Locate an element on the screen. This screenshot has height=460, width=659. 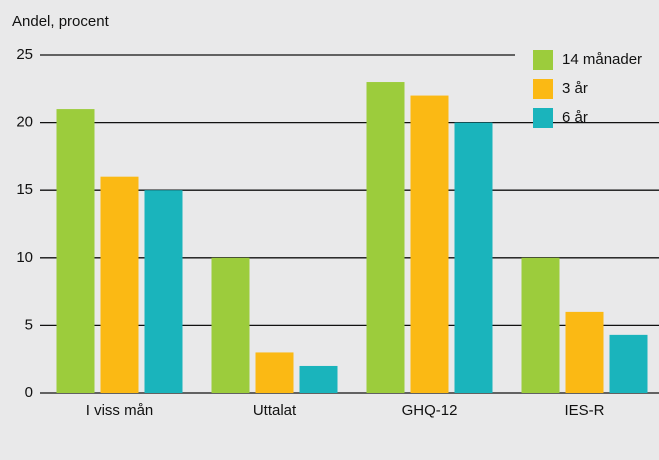
y-tick-label: 25 is located at coordinates (24, 54).